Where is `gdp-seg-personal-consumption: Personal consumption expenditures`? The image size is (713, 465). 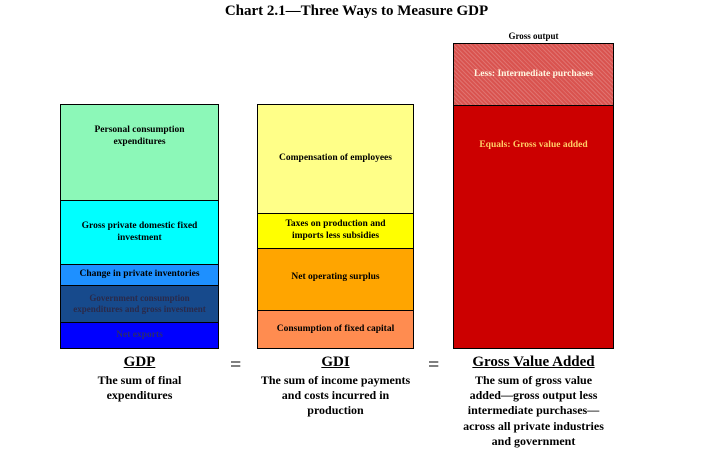 gdp-seg-personal-consumption: Personal consumption expenditures is located at coordinates (139, 152).